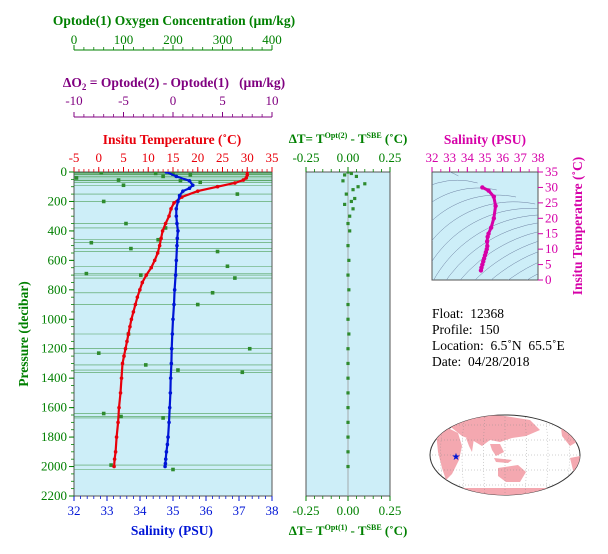 This screenshot has height=554, width=608. I want to click on ts-salinity-axis-tick-label-3: 35, so click(485, 157).